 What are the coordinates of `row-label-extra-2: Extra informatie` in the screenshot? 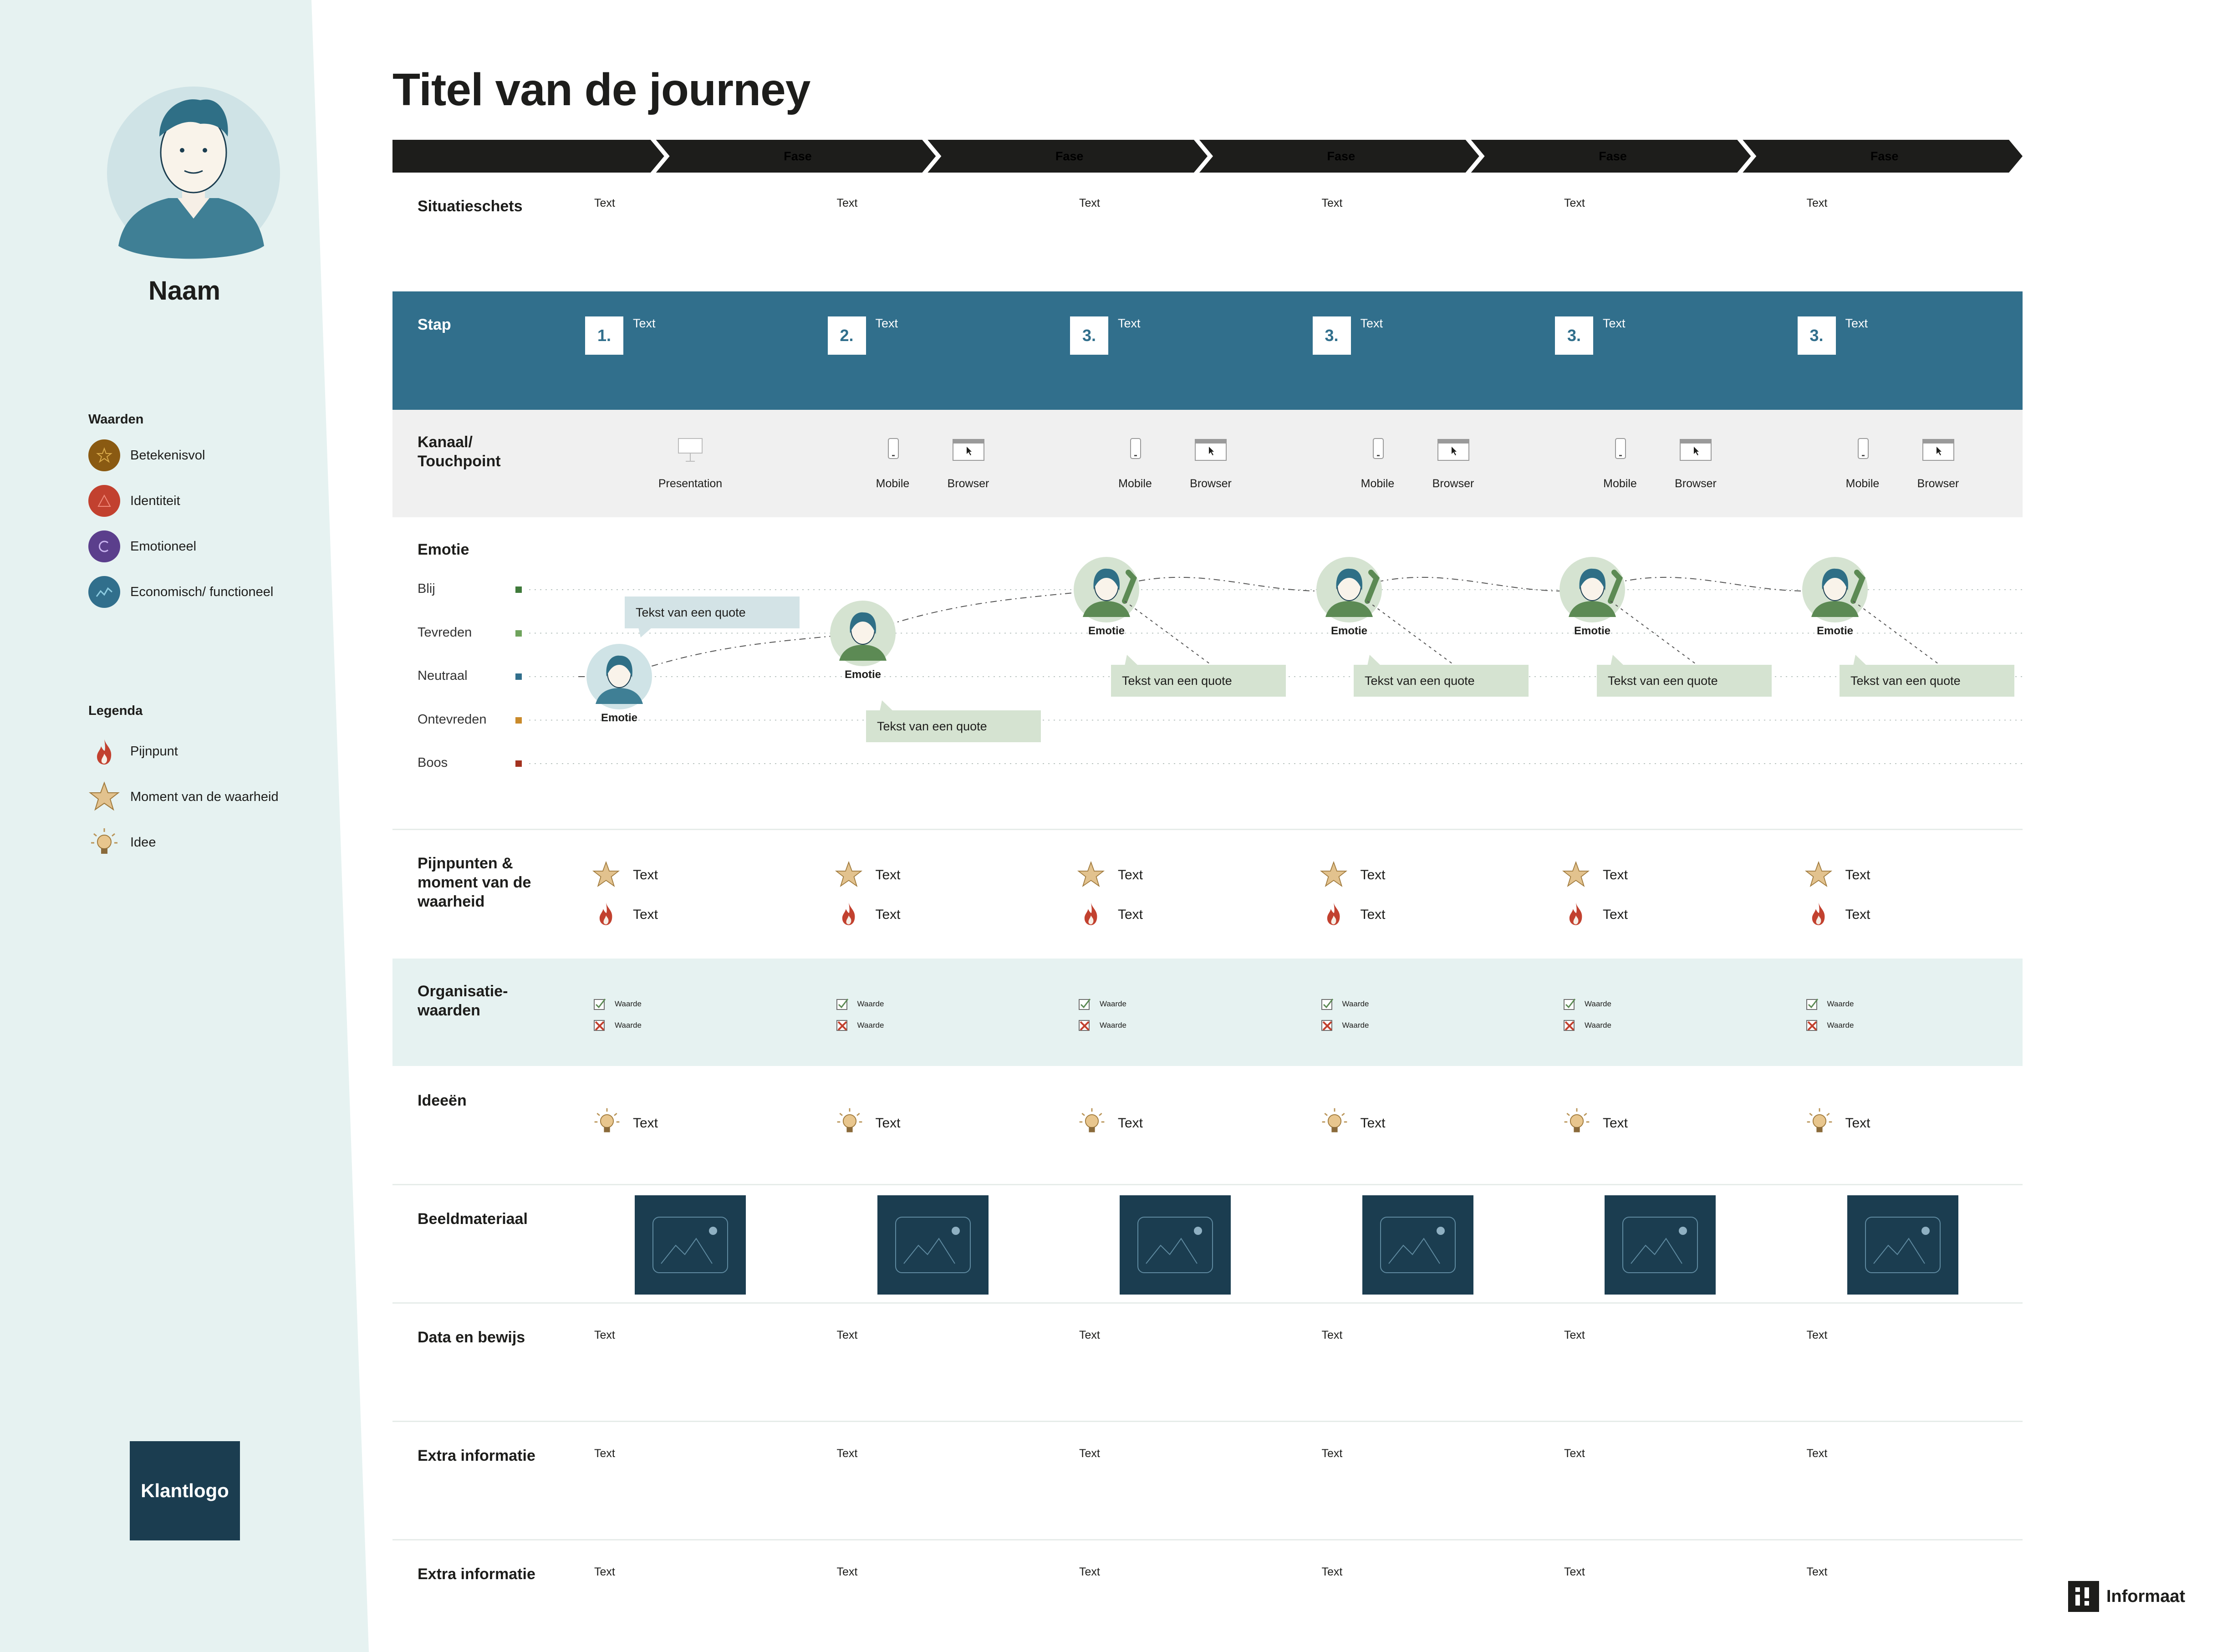 It's located at (476, 1574).